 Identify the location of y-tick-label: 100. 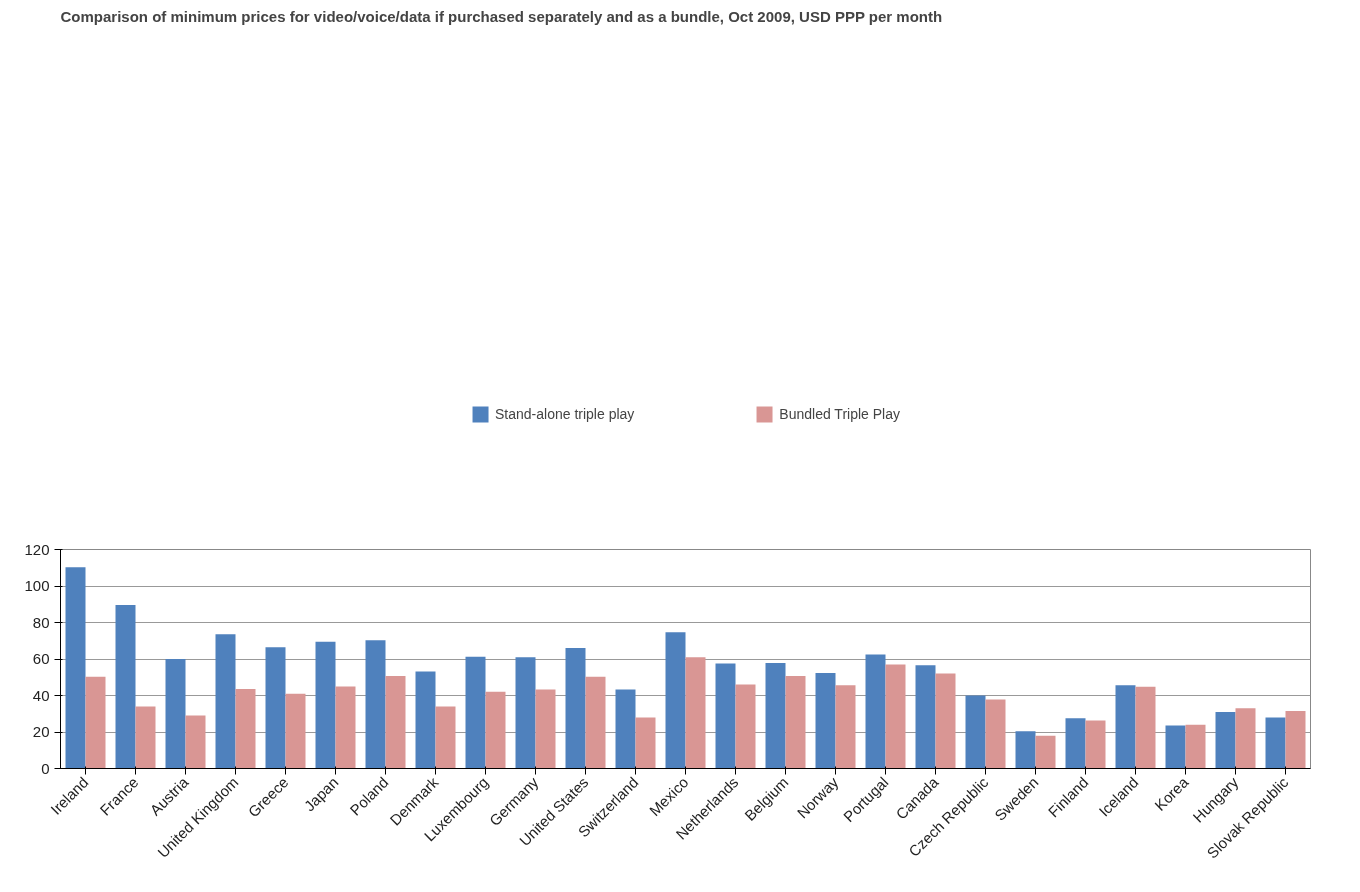
(37, 585).